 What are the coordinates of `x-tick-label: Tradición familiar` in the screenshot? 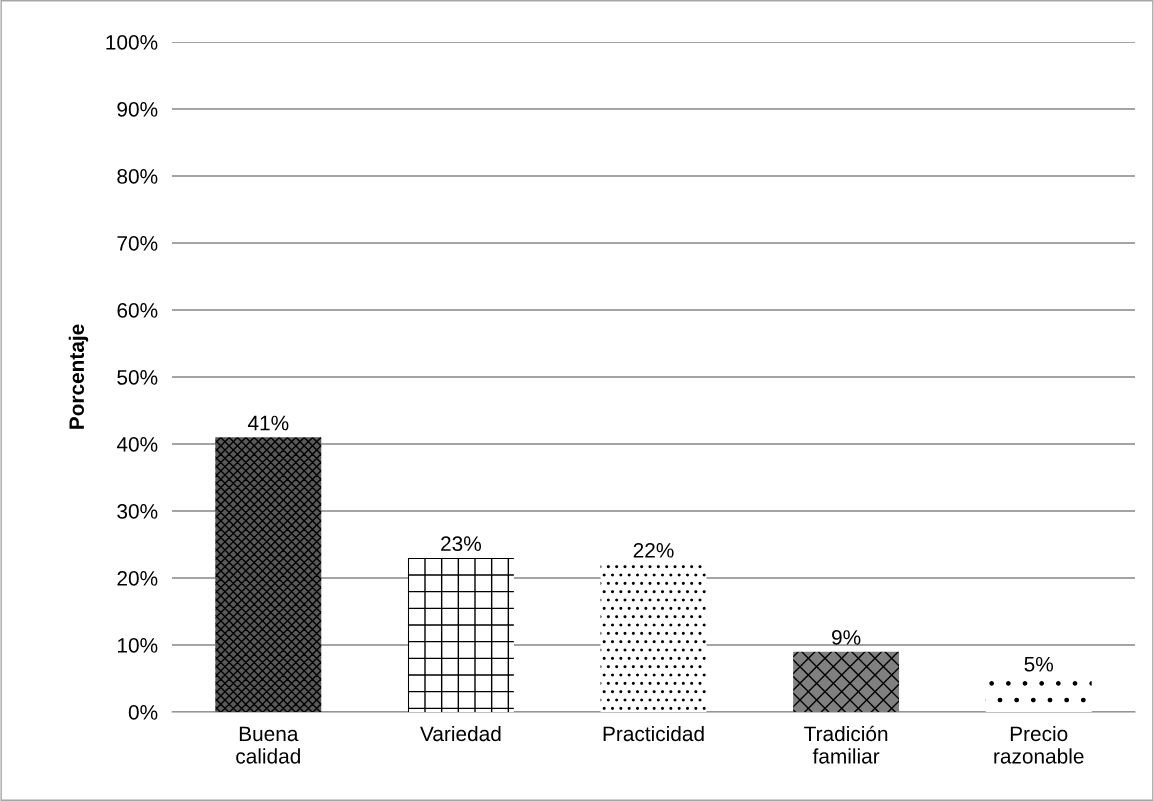 It's located at (846, 744).